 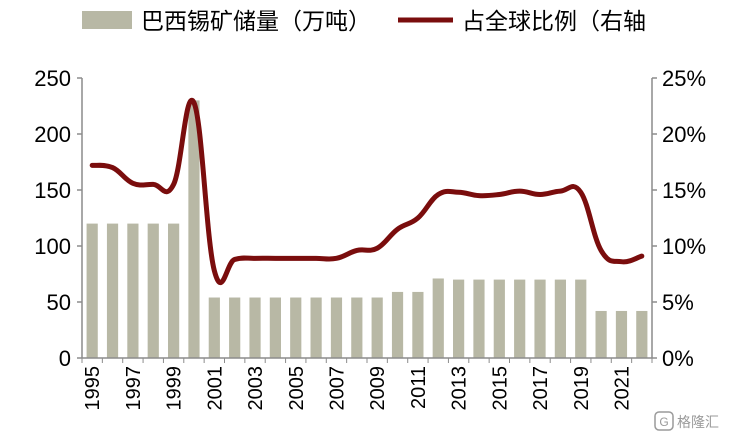 What do you see at coordinates (678, 302) in the screenshot?
I see `right-tick-label: 5%` at bounding box center [678, 302].